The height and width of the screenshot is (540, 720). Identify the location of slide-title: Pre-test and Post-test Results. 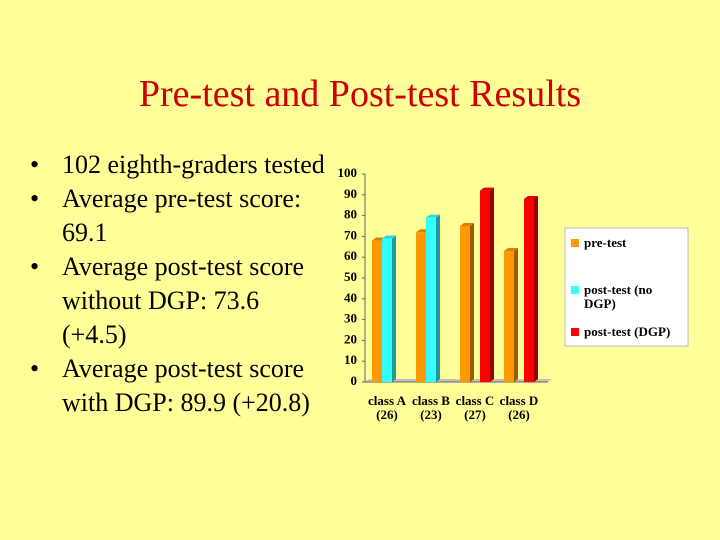
(360, 94).